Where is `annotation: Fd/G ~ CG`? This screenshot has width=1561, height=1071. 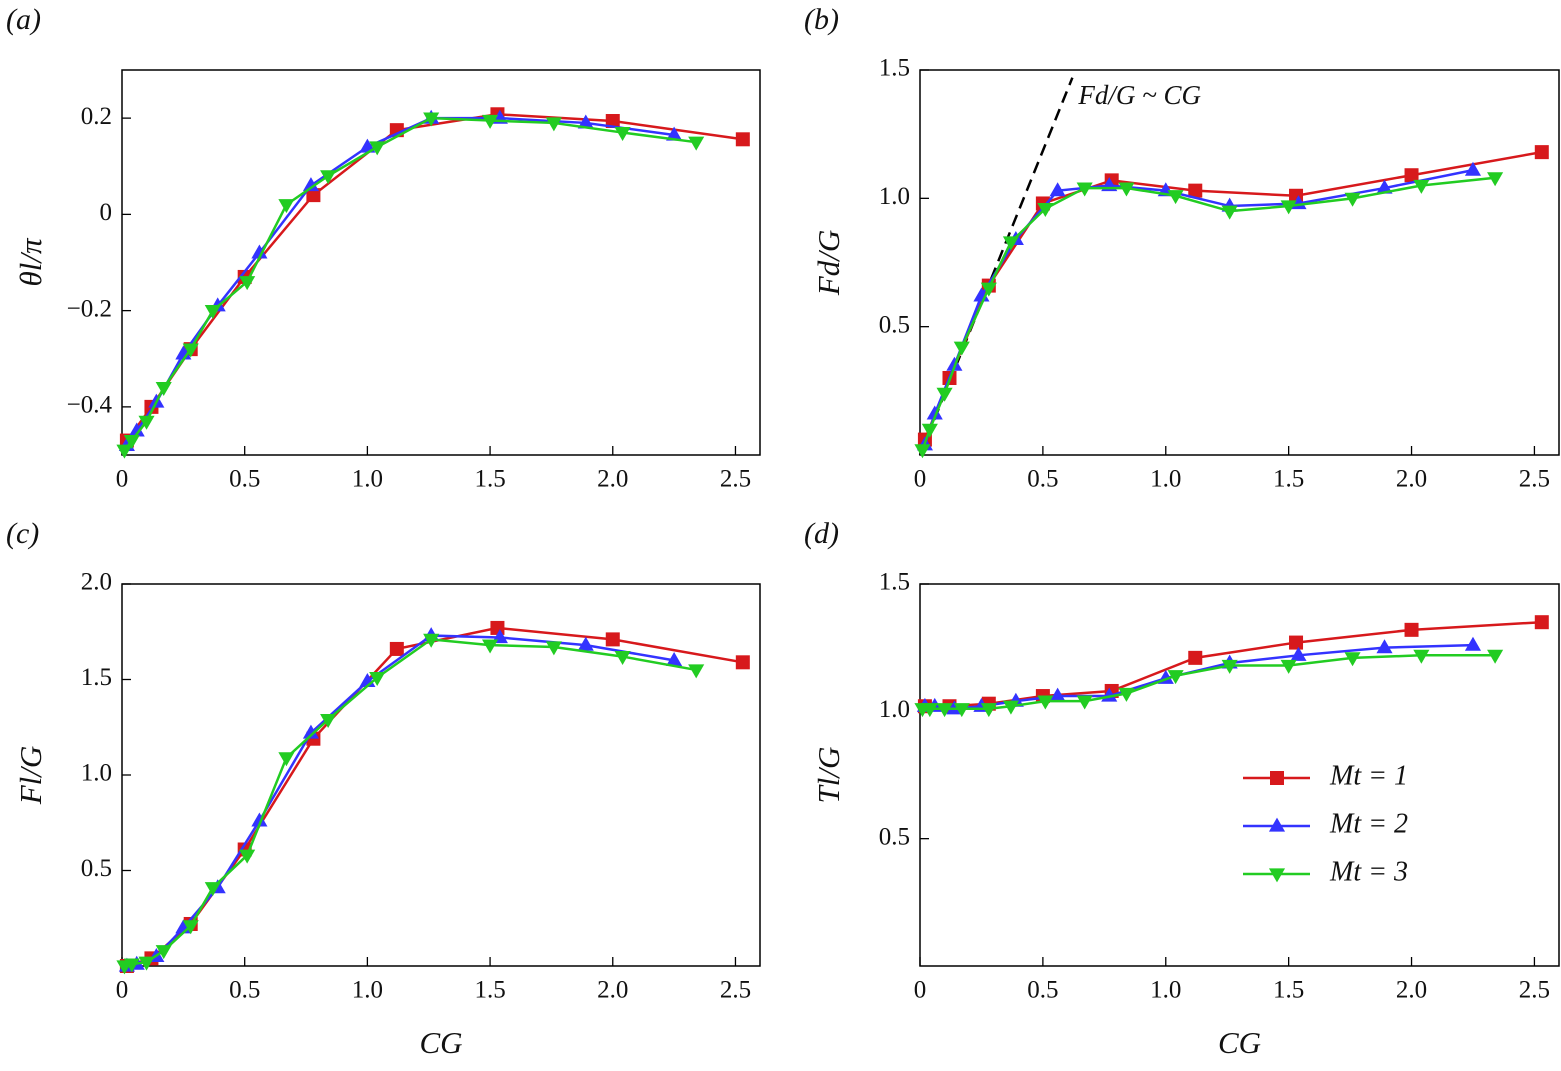 annotation: Fd/G ~ CG is located at coordinates (1139, 95).